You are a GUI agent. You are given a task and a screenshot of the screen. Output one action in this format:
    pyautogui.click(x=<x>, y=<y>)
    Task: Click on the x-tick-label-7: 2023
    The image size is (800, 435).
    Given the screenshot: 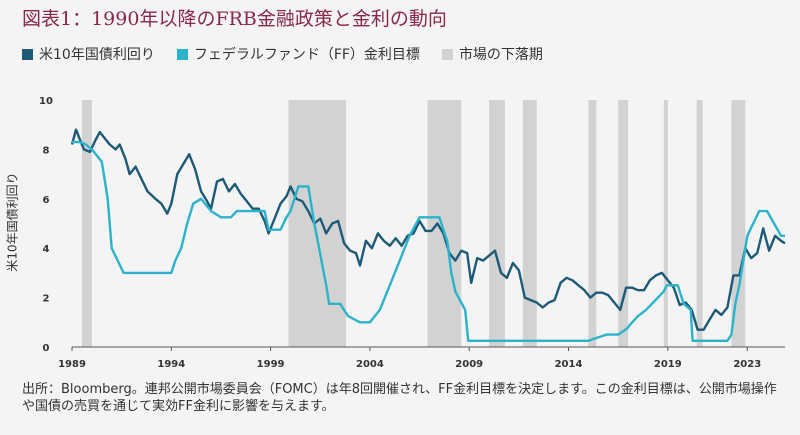 What is the action you would take?
    pyautogui.click(x=747, y=364)
    